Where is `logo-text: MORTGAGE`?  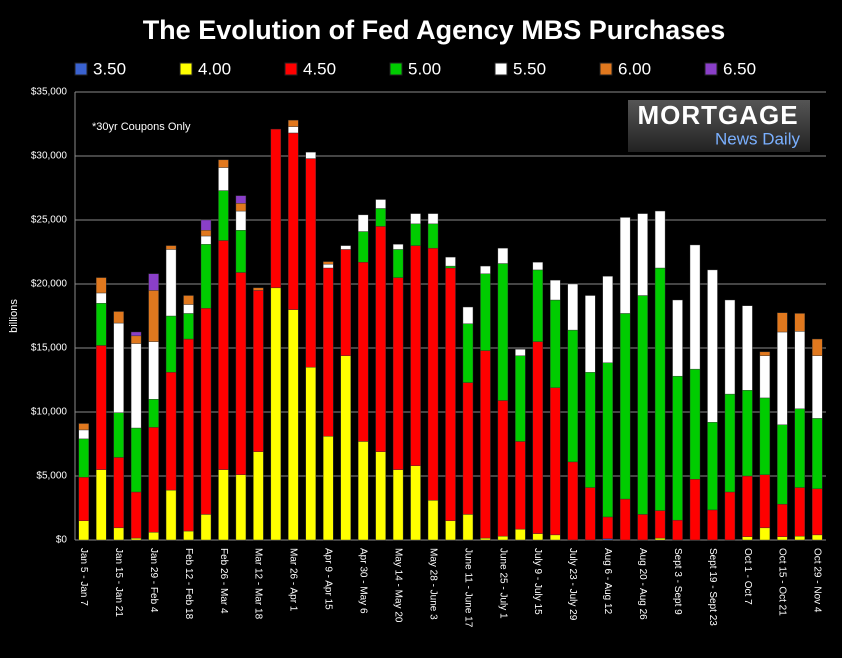
logo-text: MORTGAGE is located at coordinates (717, 115).